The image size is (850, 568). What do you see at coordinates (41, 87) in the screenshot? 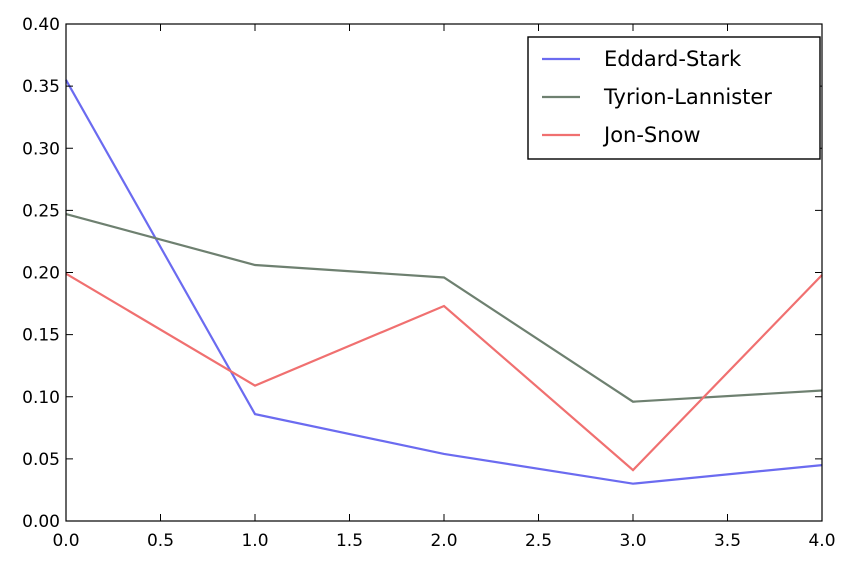
I see `y-tick-label: 0.35` at bounding box center [41, 87].